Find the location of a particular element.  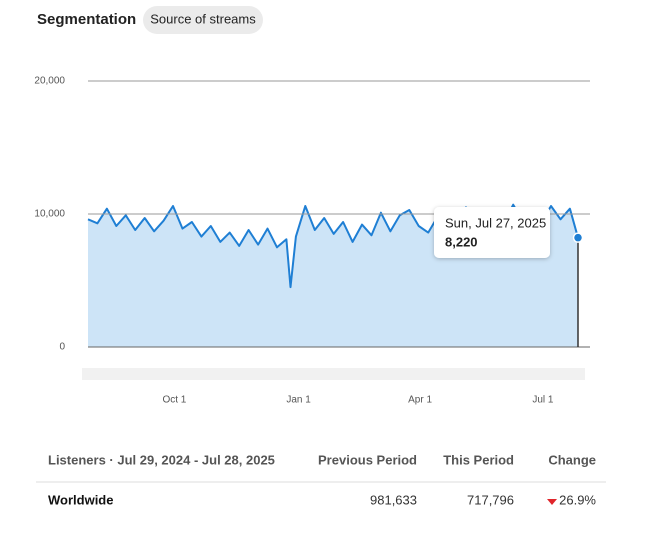

segment-button is located at coordinates (203, 20).